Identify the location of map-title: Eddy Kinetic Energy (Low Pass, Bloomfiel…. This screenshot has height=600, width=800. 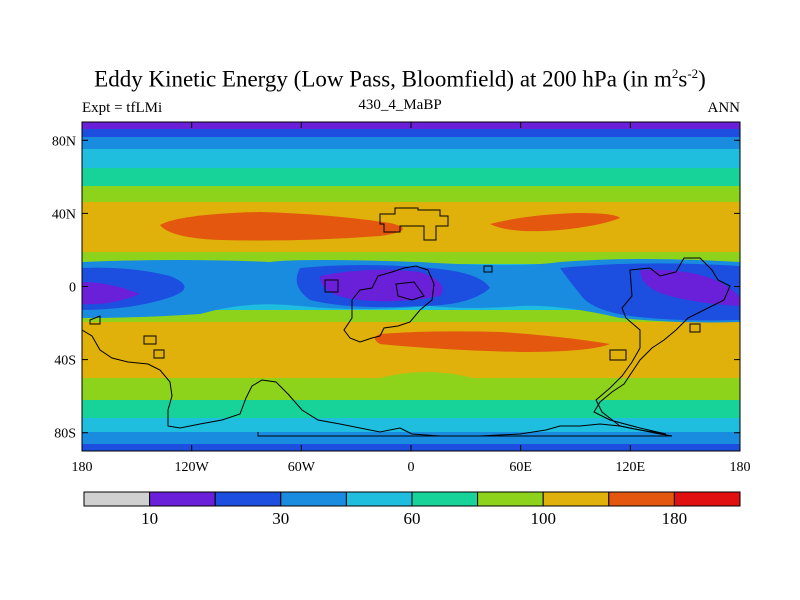
(400, 79).